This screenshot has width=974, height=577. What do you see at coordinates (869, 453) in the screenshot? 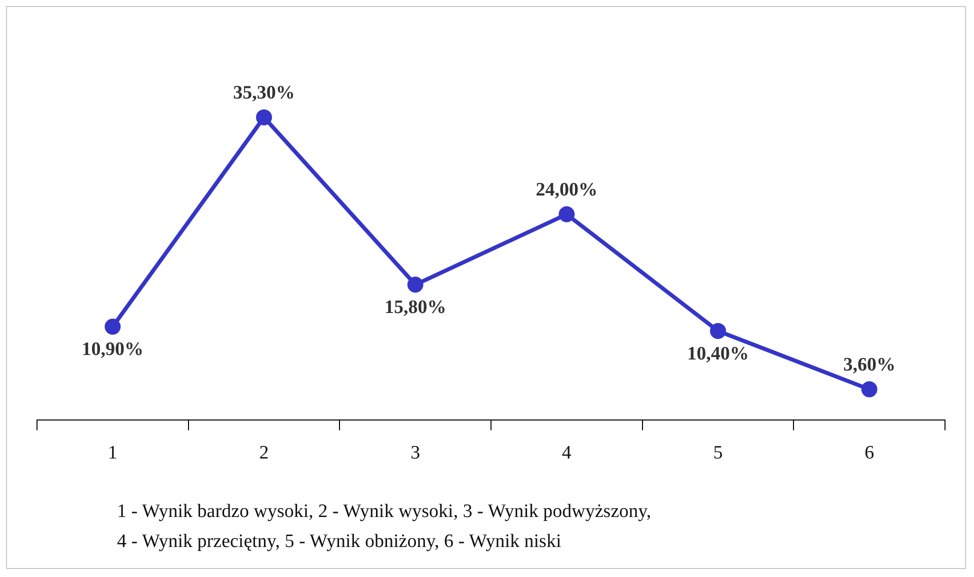
I see `x-tick-label: 6` at bounding box center [869, 453].